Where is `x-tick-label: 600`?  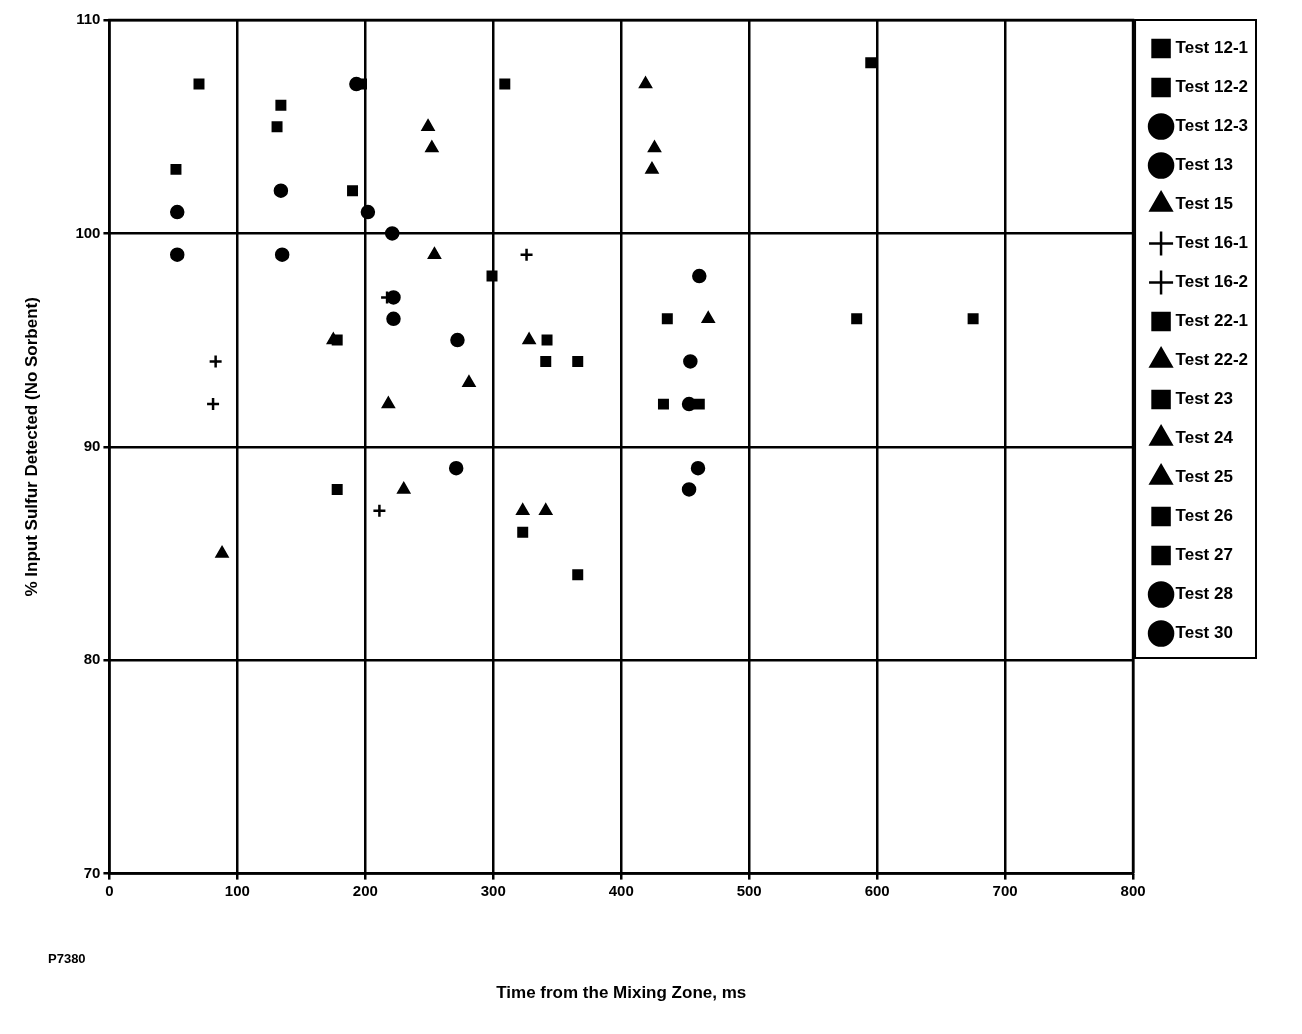
x-tick-label: 600 is located at coordinates (877, 890).